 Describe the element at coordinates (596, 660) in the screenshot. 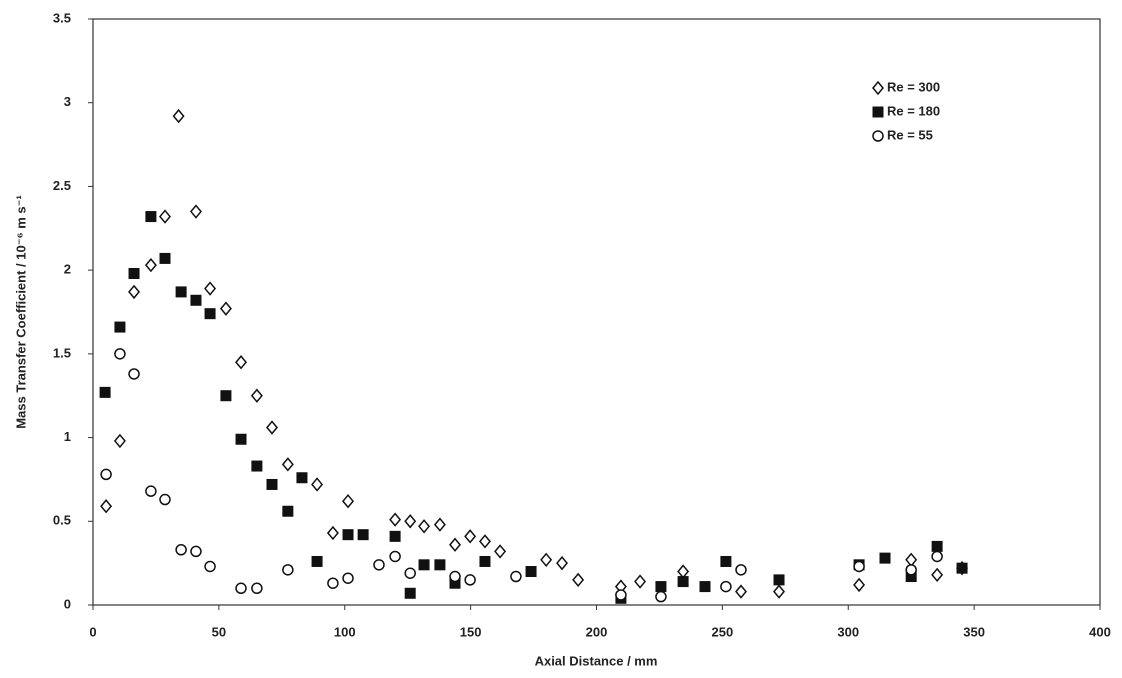

I see `x-axis-title: Axial Distance / mm` at that location.